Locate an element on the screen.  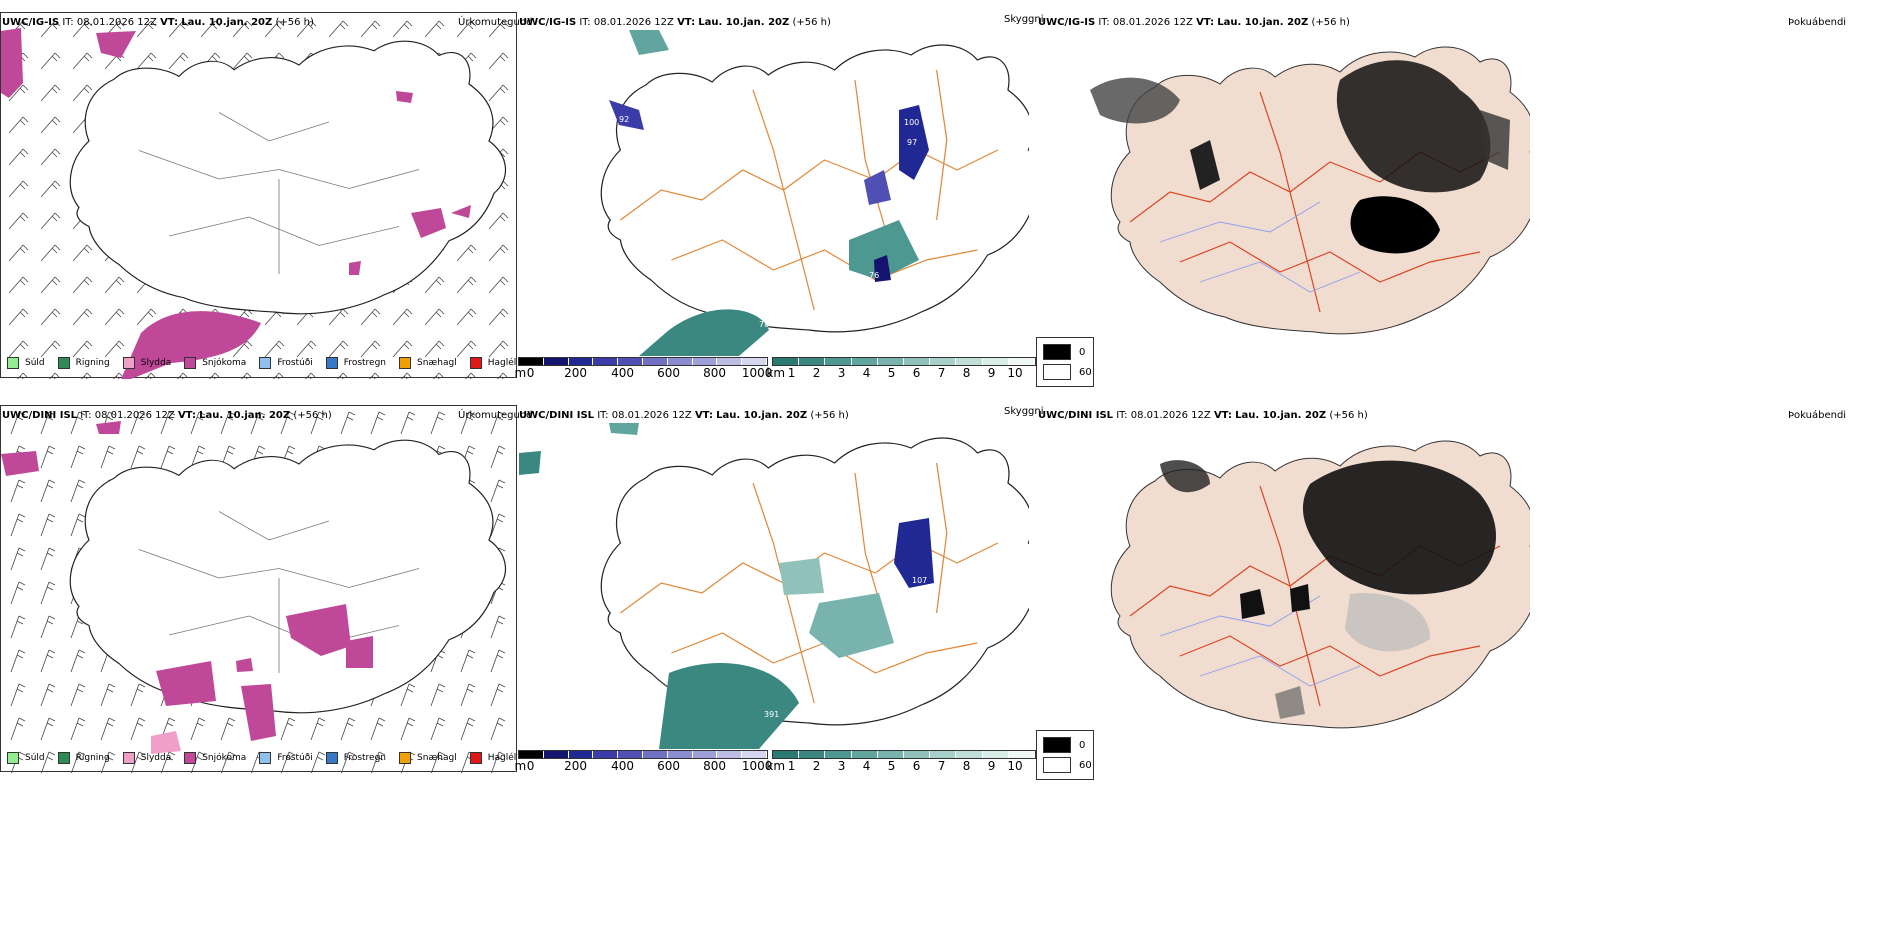
precip-map-top is located at coordinates (259, 196).